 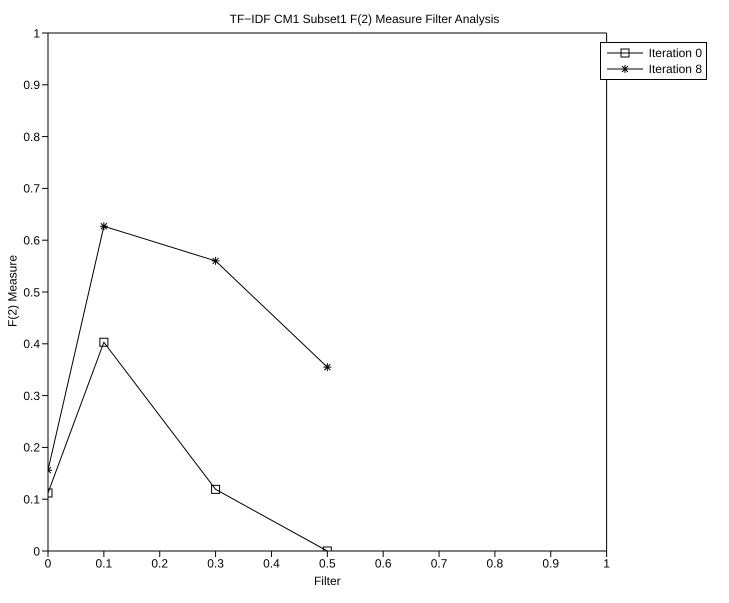 What do you see at coordinates (327, 581) in the screenshot?
I see `x-axis-title: Filter` at bounding box center [327, 581].